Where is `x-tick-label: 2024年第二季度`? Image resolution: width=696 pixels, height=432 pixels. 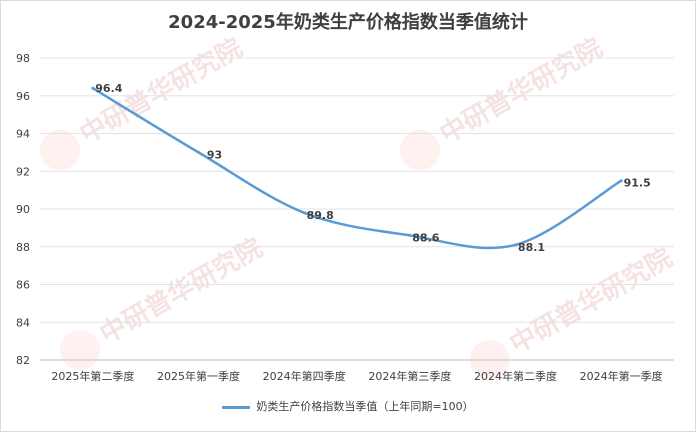 x-tick-label: 2024年第二季度 is located at coordinates (515, 376).